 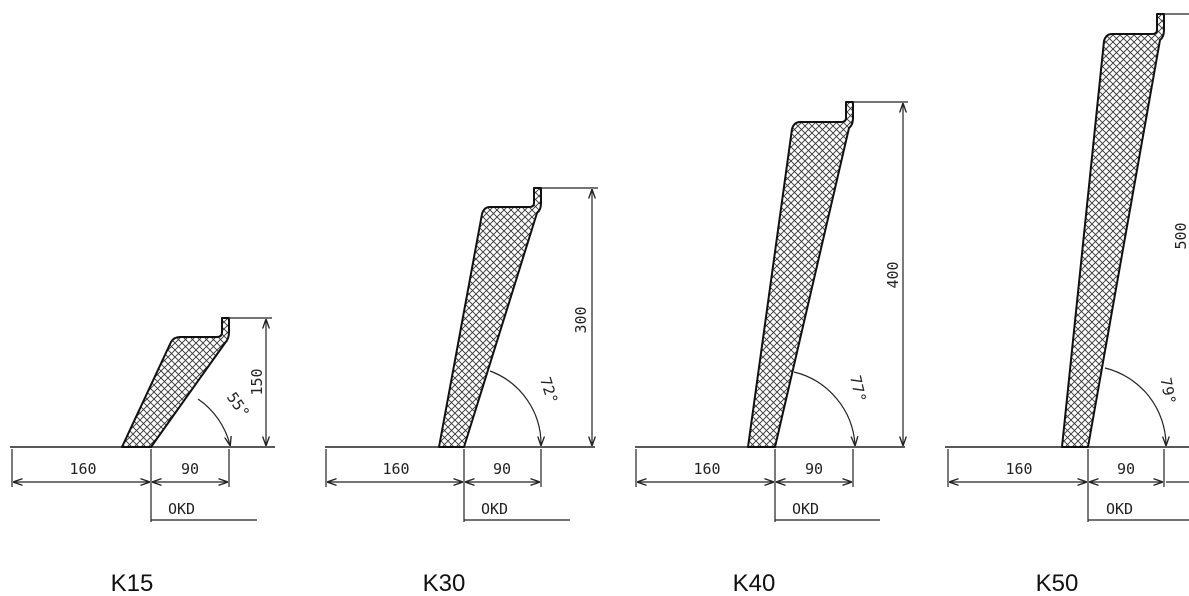 What do you see at coordinates (257, 381) in the screenshot?
I see `height-label: 150` at bounding box center [257, 381].